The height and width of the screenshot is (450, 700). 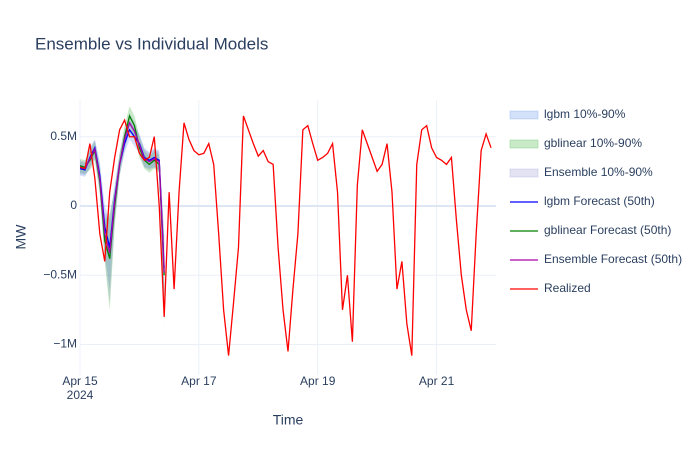 I want to click on x-tick-label: Apr 17, so click(x=199, y=381).